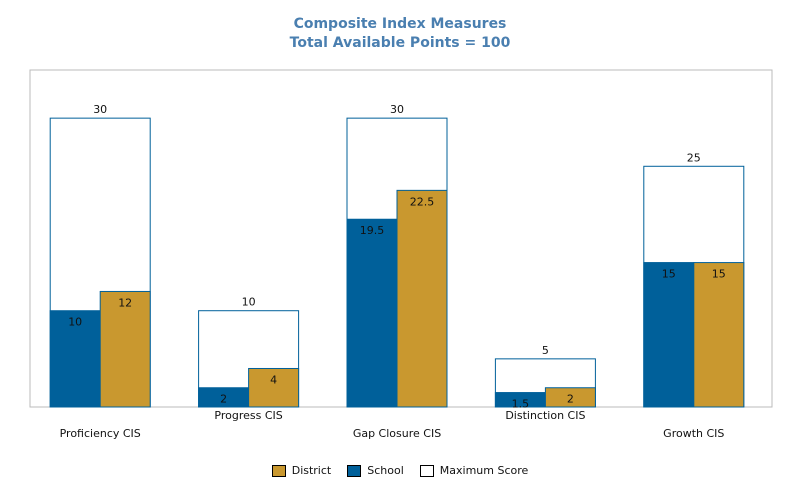  What do you see at coordinates (422, 201) in the screenshot?
I see `district-label-gap-closure-cis: 22.5` at bounding box center [422, 201].